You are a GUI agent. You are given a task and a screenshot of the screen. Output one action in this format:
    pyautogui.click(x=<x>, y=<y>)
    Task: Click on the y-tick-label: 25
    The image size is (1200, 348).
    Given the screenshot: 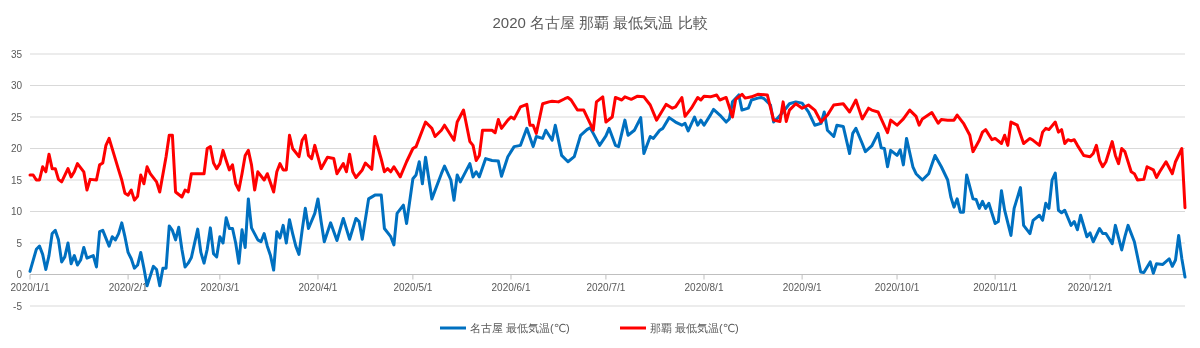 What is the action you would take?
    pyautogui.click(x=16, y=117)
    